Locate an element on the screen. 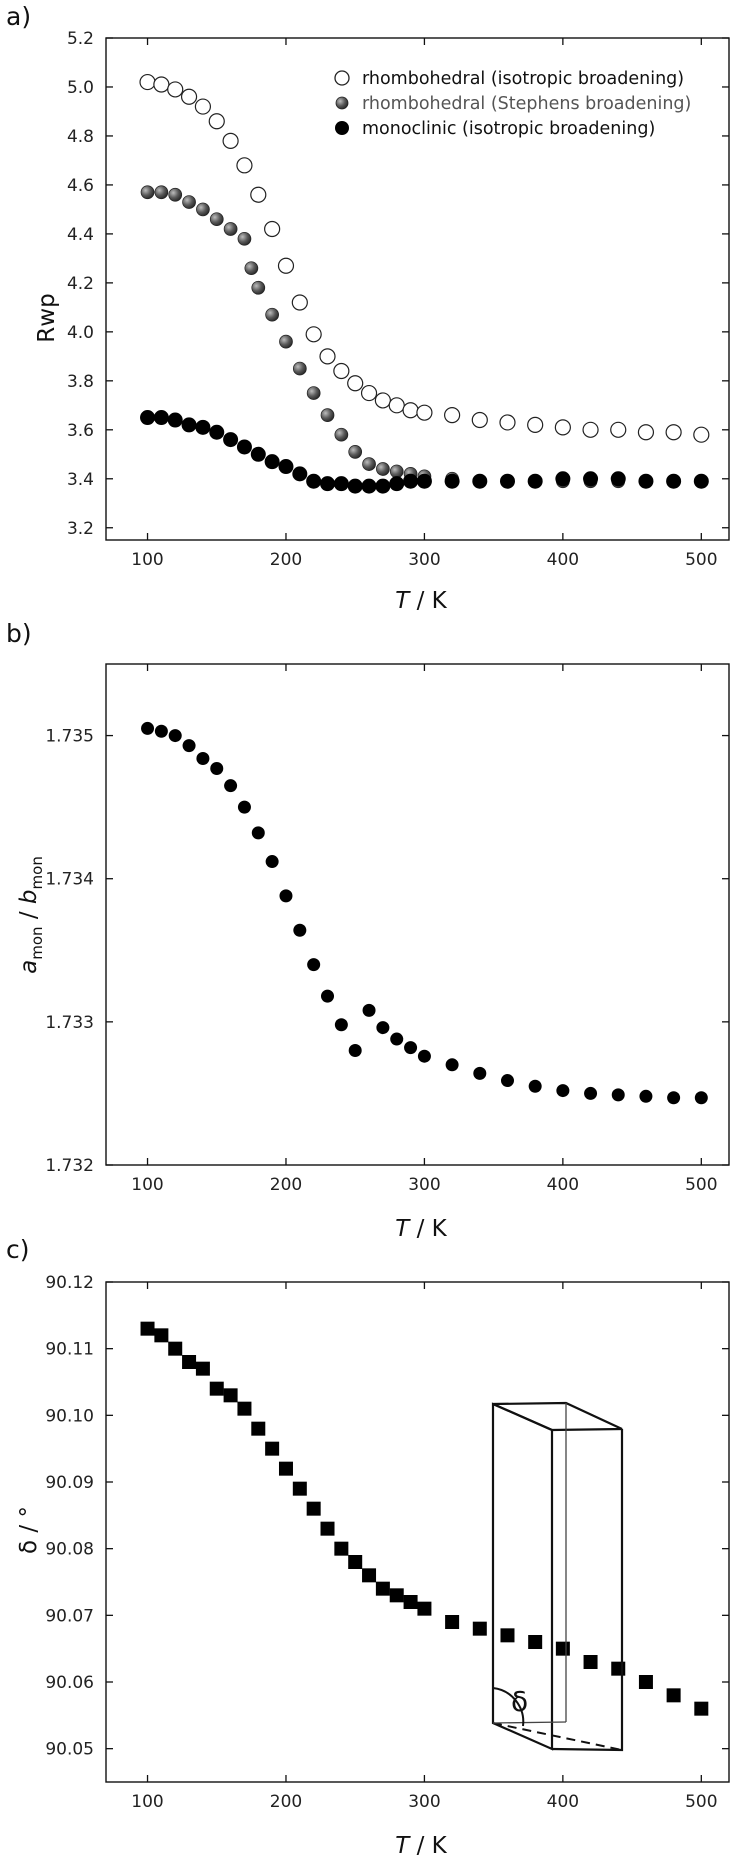 The image size is (733, 1858). y-tick-label: 5.2 is located at coordinates (80, 39).